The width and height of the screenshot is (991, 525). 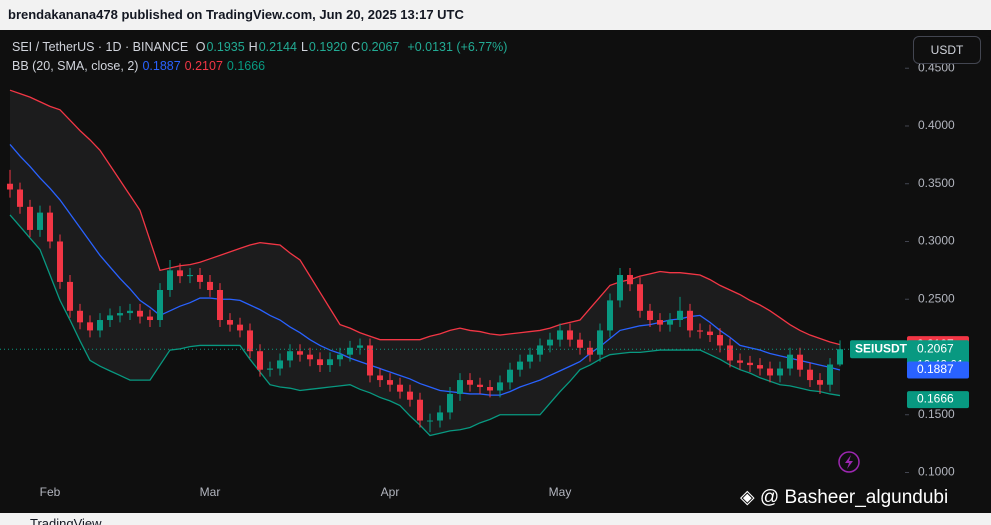 What do you see at coordinates (849, 462) in the screenshot?
I see `alert-icon` at bounding box center [849, 462].